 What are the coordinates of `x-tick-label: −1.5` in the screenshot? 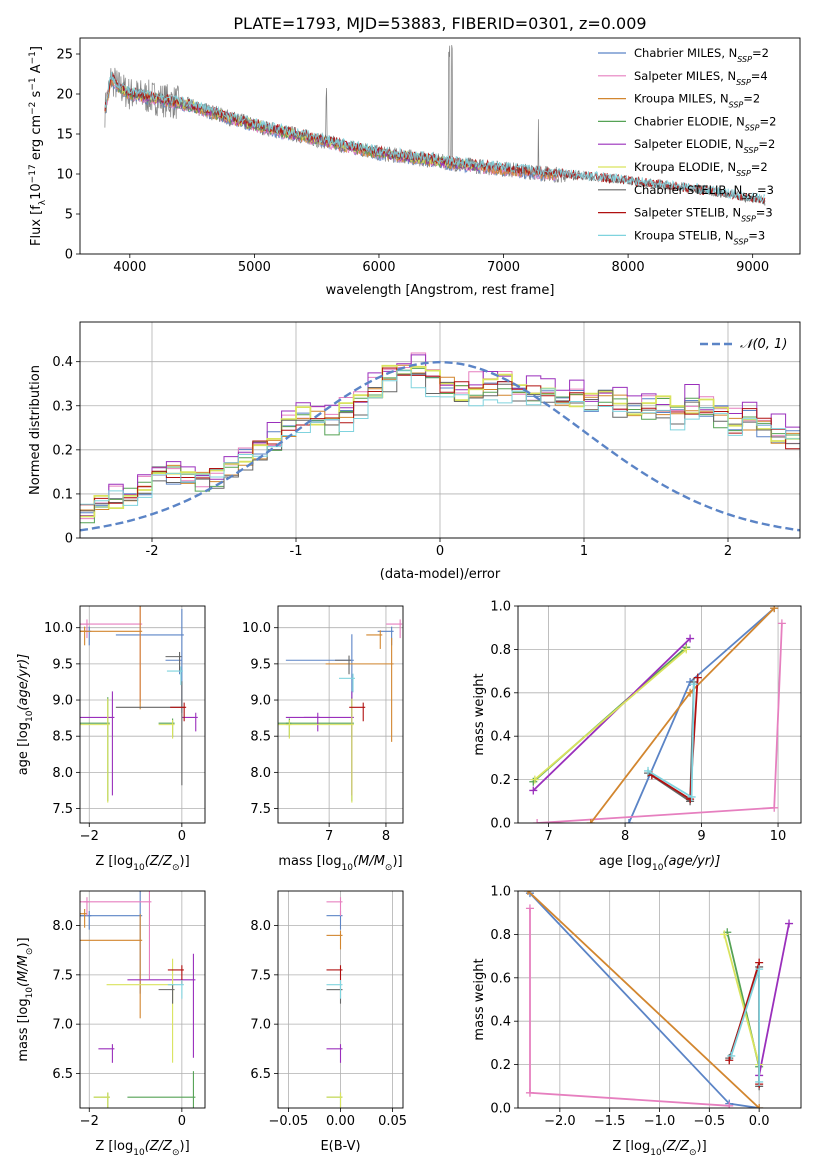 It's located at (610, 1121).